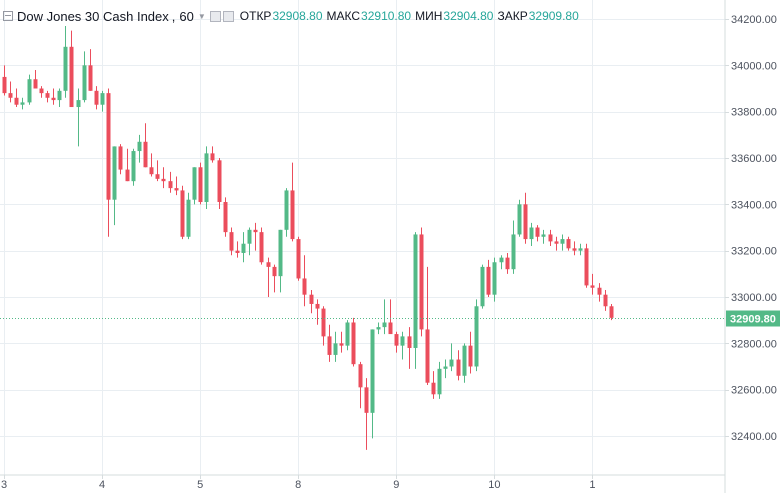  Describe the element at coordinates (228, 16) in the screenshot. I see `eye-icon` at that location.